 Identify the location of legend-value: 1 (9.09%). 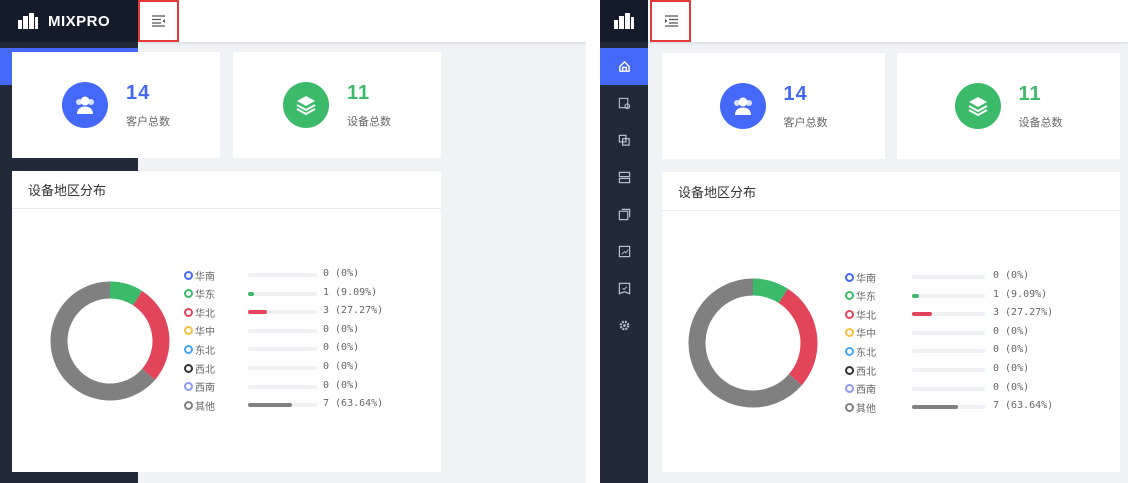
(1020, 294).